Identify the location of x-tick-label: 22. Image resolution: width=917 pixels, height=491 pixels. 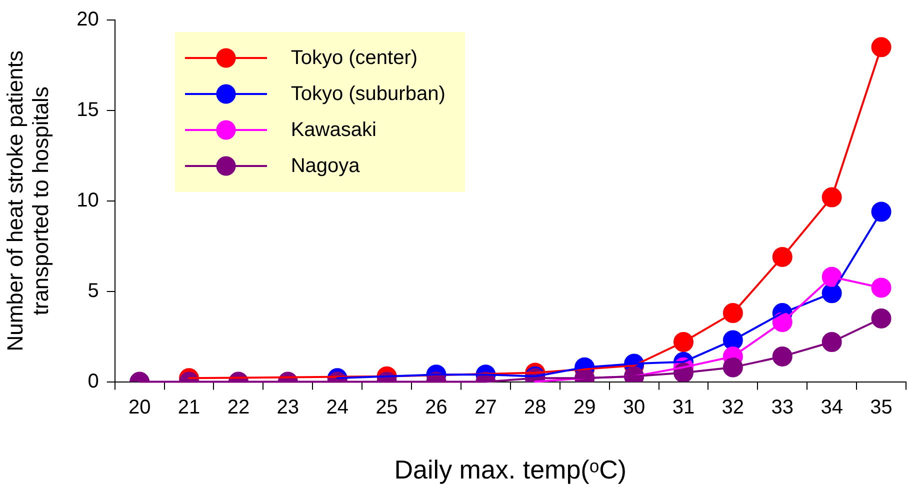
(238, 407).